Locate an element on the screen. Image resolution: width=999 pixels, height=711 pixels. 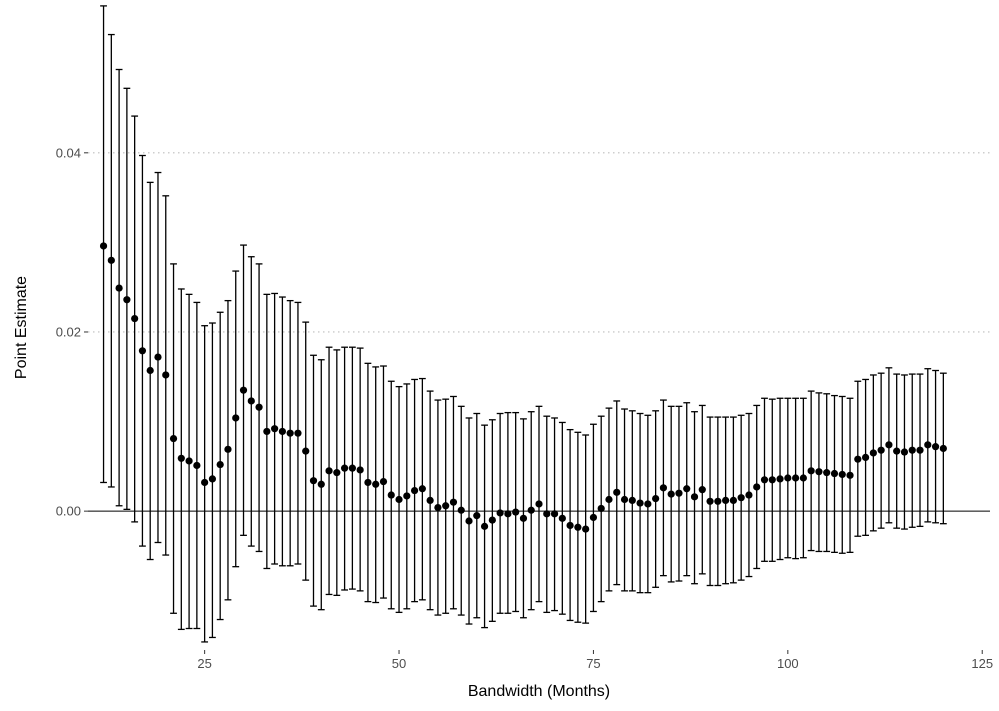
y-tick-label: 0.02 is located at coordinates (68, 331).